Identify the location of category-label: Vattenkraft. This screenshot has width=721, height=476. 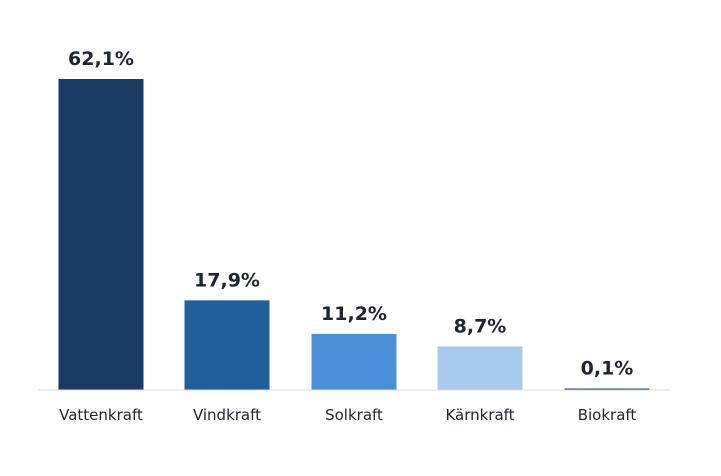
(101, 415).